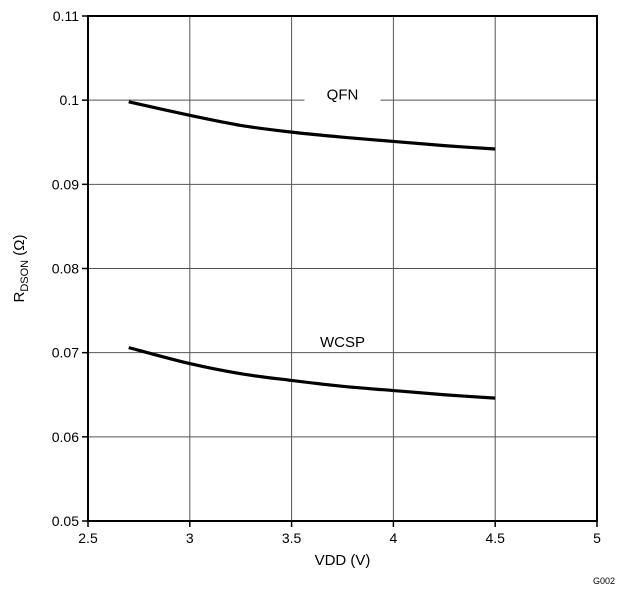 The height and width of the screenshot is (592, 621). What do you see at coordinates (312, 373) in the screenshot?
I see `series-line-wcsp` at bounding box center [312, 373].